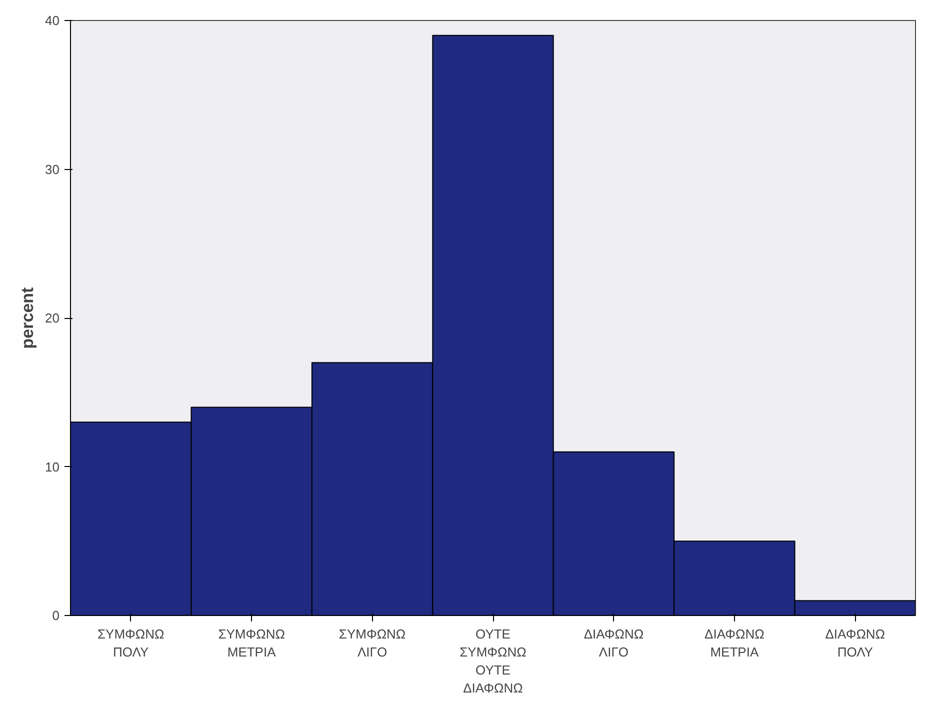  I want to click on y-tick-label: 0, so click(56, 615).